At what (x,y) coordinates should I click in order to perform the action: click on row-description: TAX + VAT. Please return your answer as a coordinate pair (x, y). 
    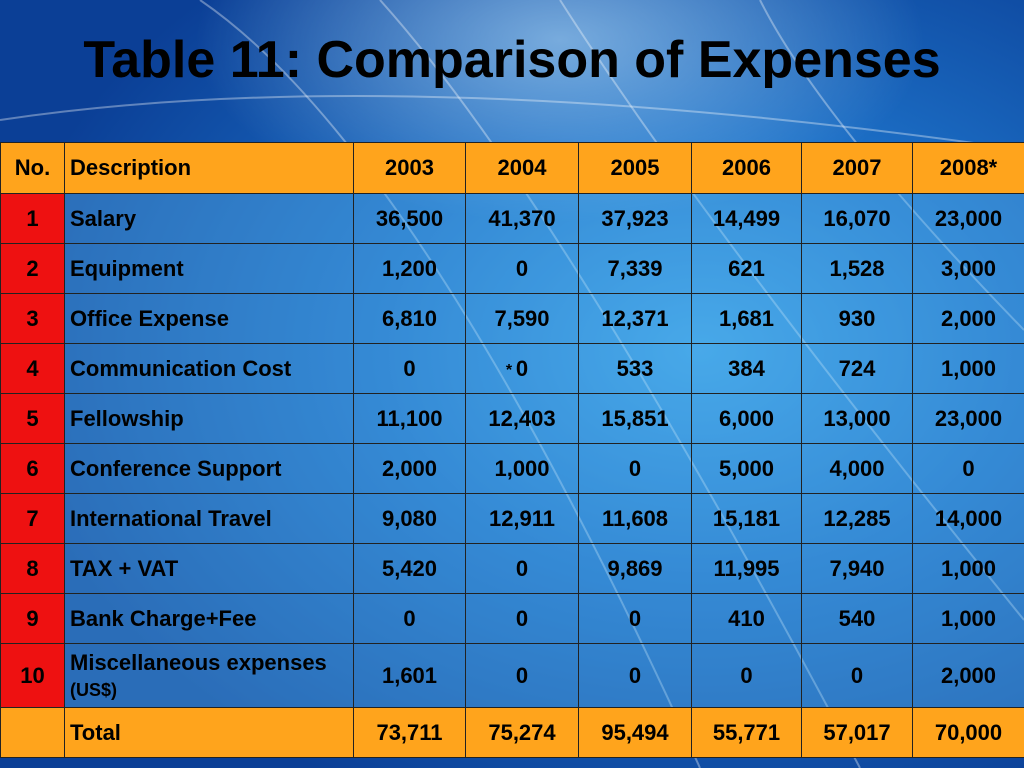
    Looking at the image, I should click on (209, 568).